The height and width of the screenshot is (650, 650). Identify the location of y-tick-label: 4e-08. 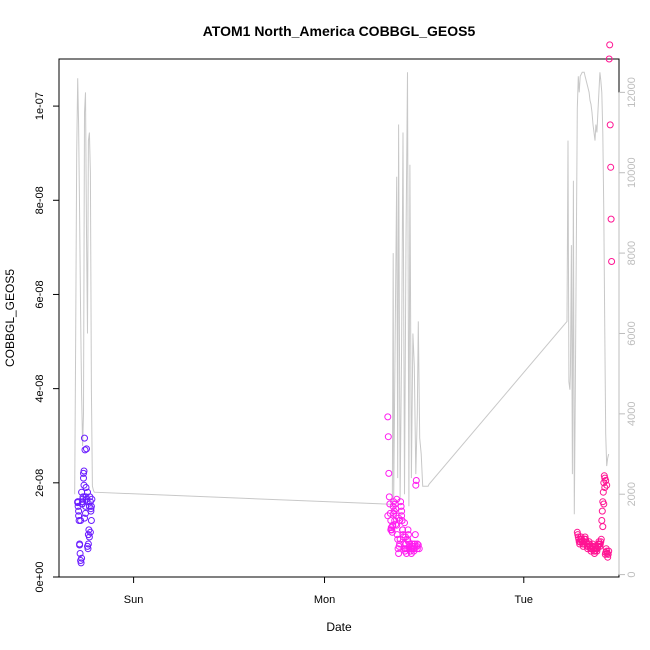
(40, 389).